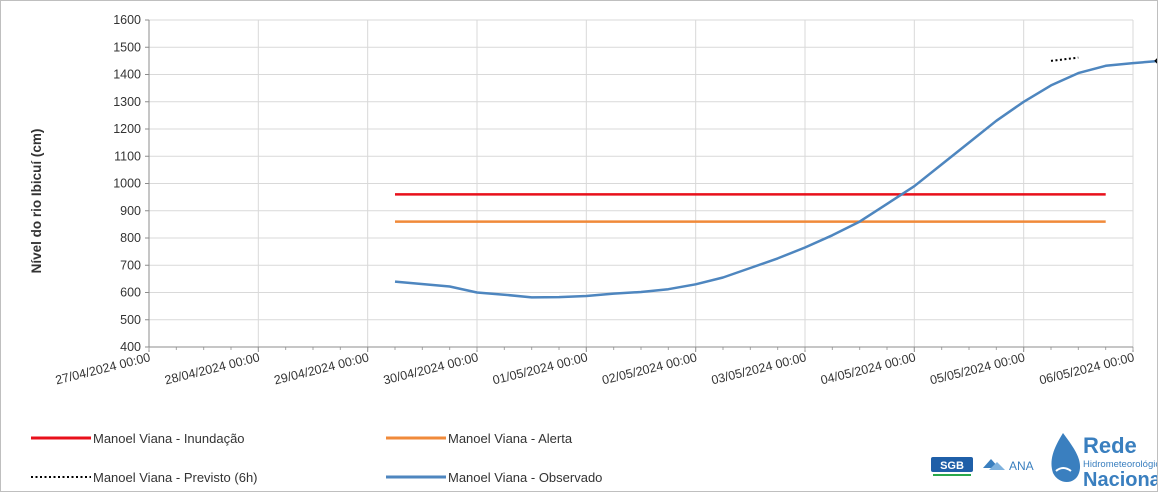  Describe the element at coordinates (127, 129) in the screenshot. I see `y-tick-label: 1200` at that location.